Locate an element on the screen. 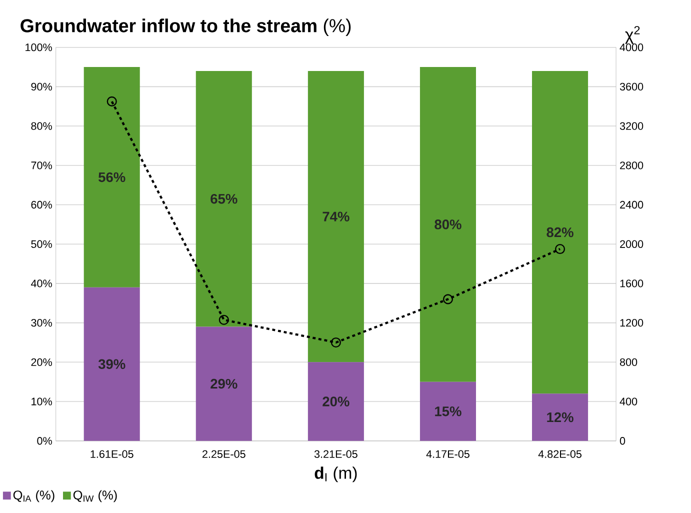  data-label: 15% is located at coordinates (448, 411).